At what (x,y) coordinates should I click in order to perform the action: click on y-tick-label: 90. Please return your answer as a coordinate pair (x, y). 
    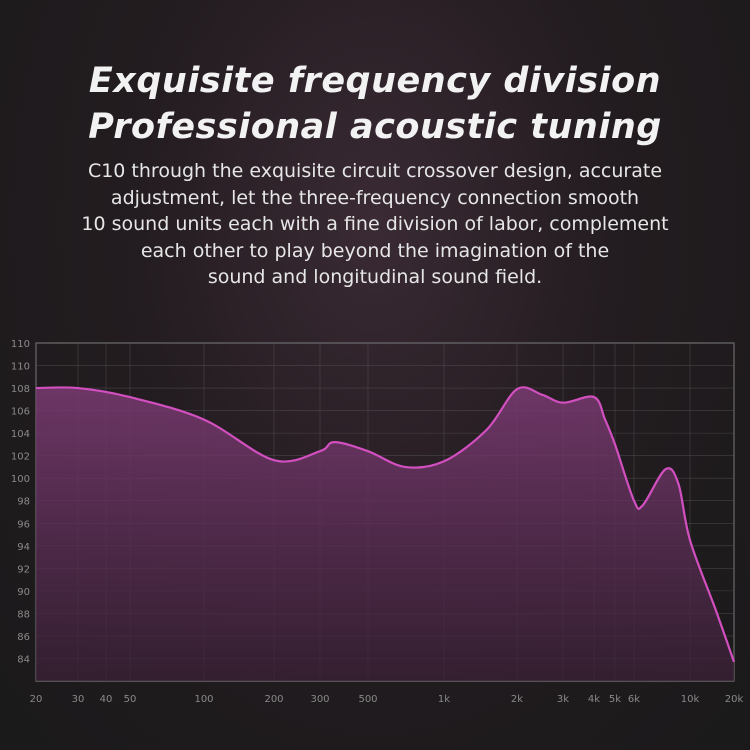
    Looking at the image, I should click on (23, 592).